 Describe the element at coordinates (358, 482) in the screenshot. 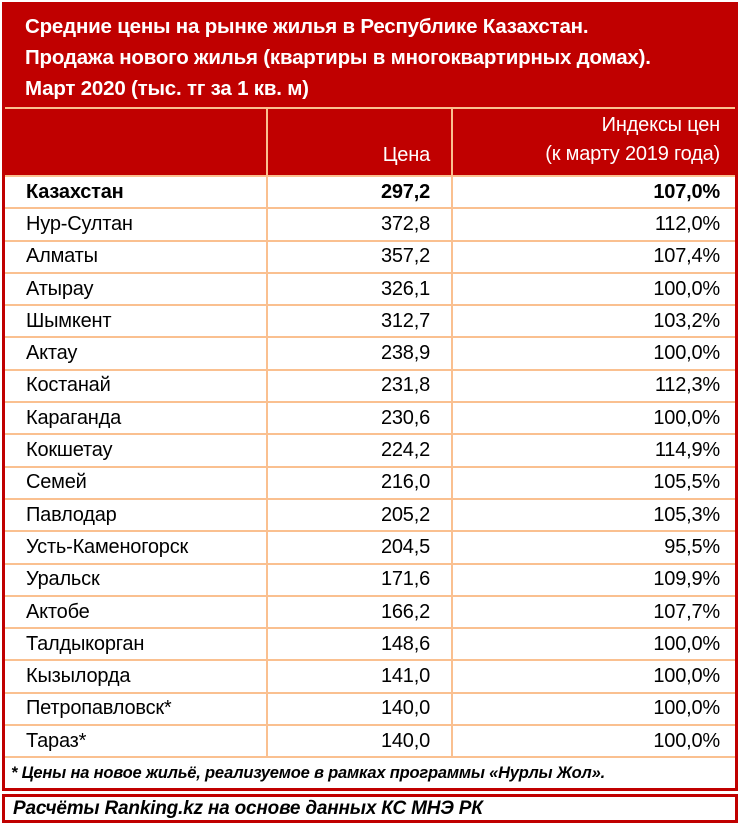

I see `price-cell: 216,0` at that location.